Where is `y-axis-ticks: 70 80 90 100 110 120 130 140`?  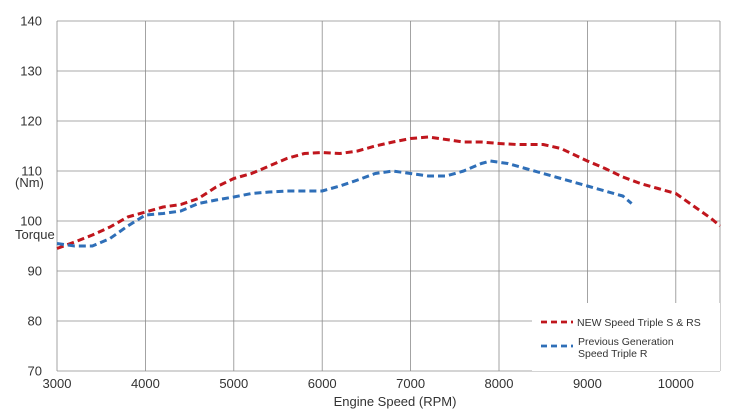 y-axis-ticks: 70 80 90 100 110 120 130 140 is located at coordinates (31, 196).